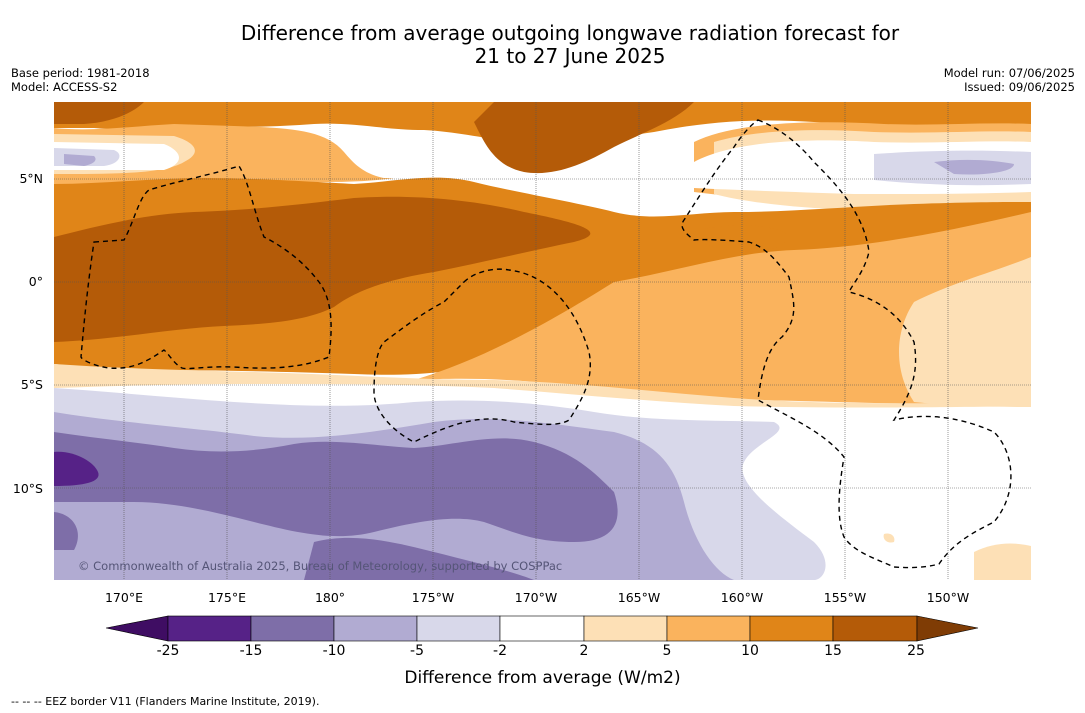 This screenshot has width=1085, height=713. What do you see at coordinates (226, 597) in the screenshot?
I see `lon-label-175e: 175°E` at bounding box center [226, 597].